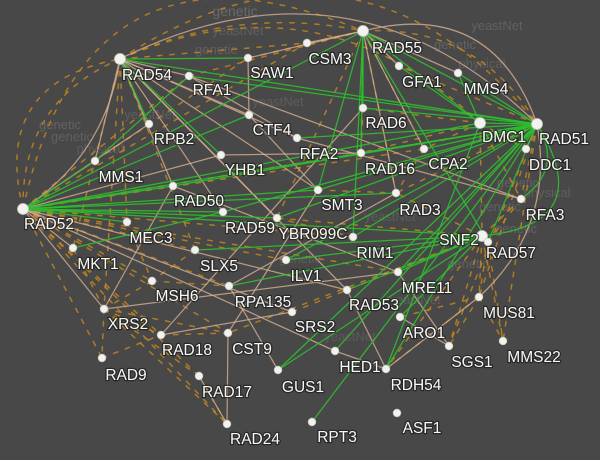  I want to click on edge-RAD24-CST9, so click(227, 378).